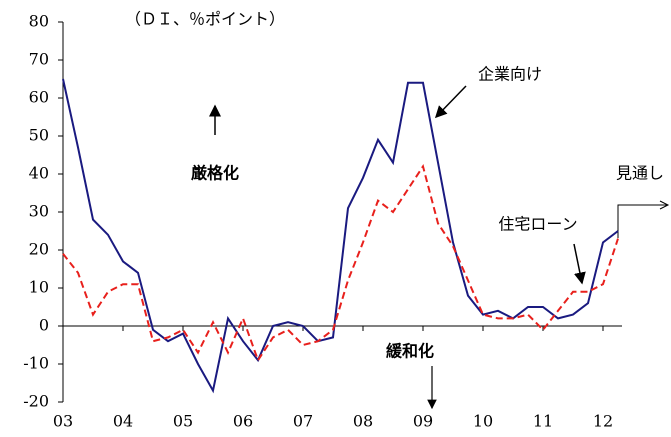 The width and height of the screenshot is (671, 437). I want to click on y-tick-label: 80, so click(39, 21).